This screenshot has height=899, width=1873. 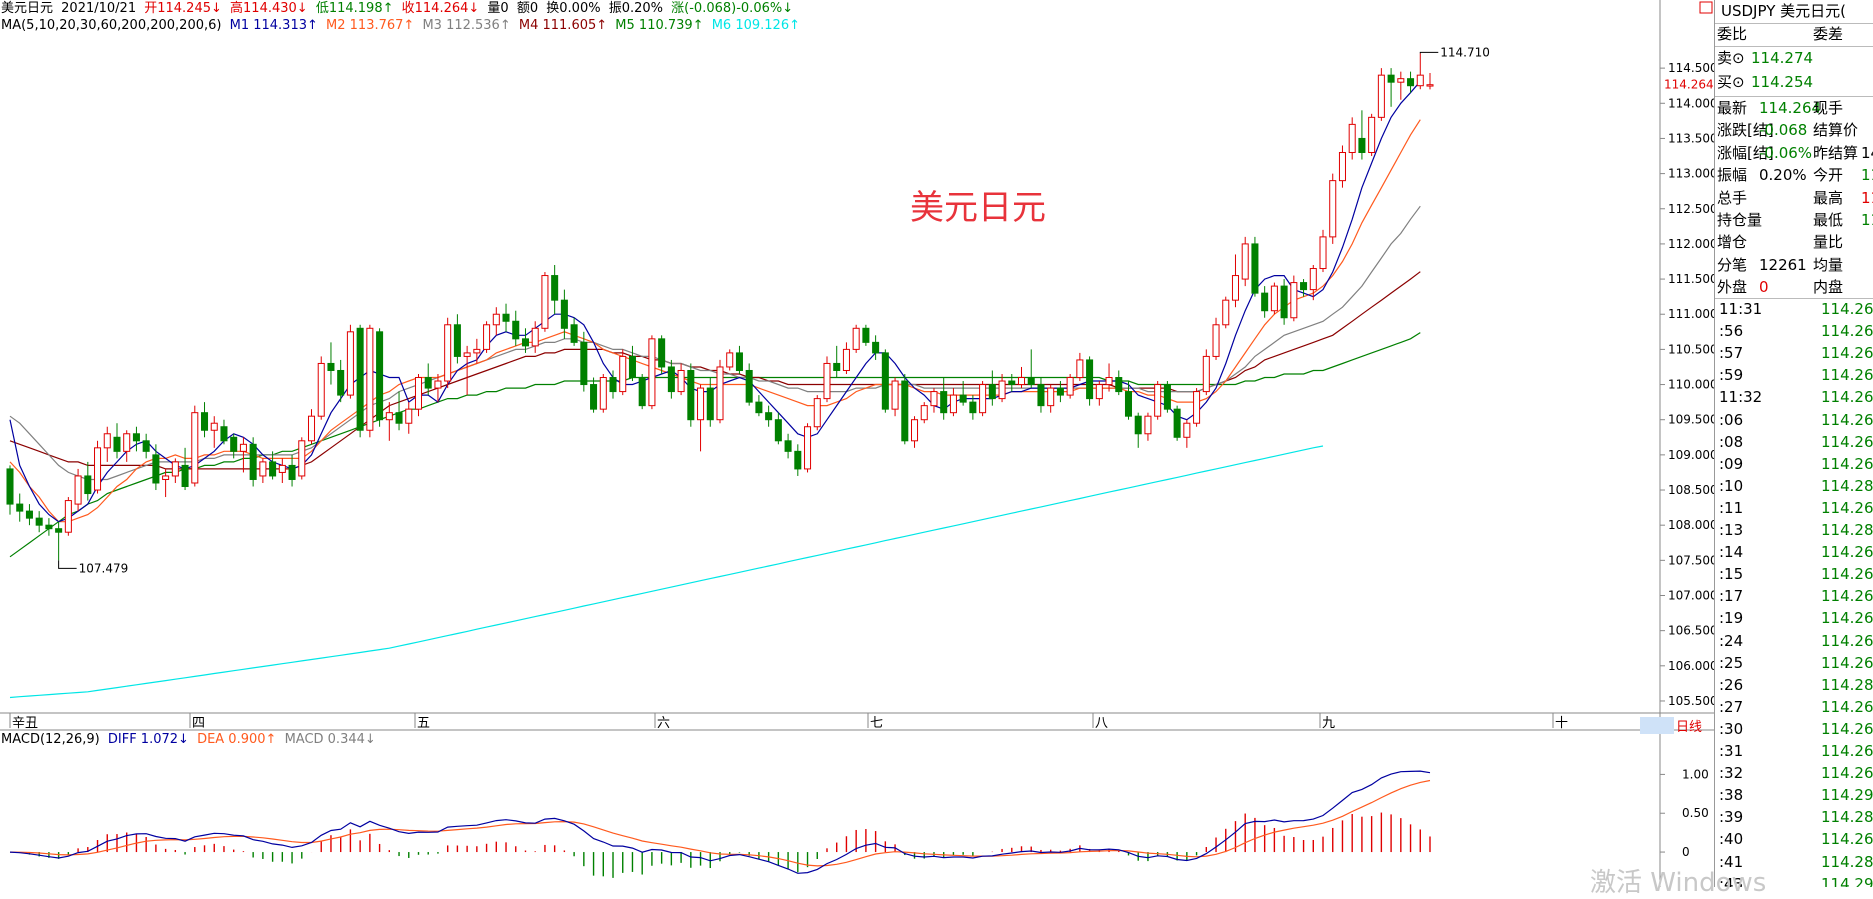 I want to click on period-button: 日线, so click(x=1689, y=727).